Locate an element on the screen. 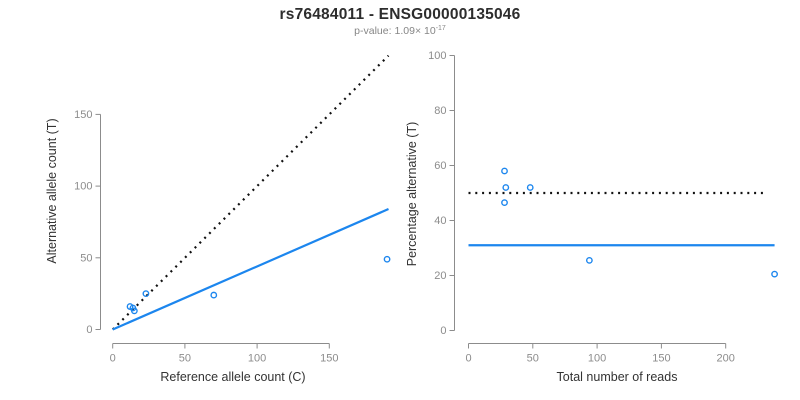 The width and height of the screenshot is (800, 400). y-axis-title: Alternative allele count (T) is located at coordinates (52, 190).